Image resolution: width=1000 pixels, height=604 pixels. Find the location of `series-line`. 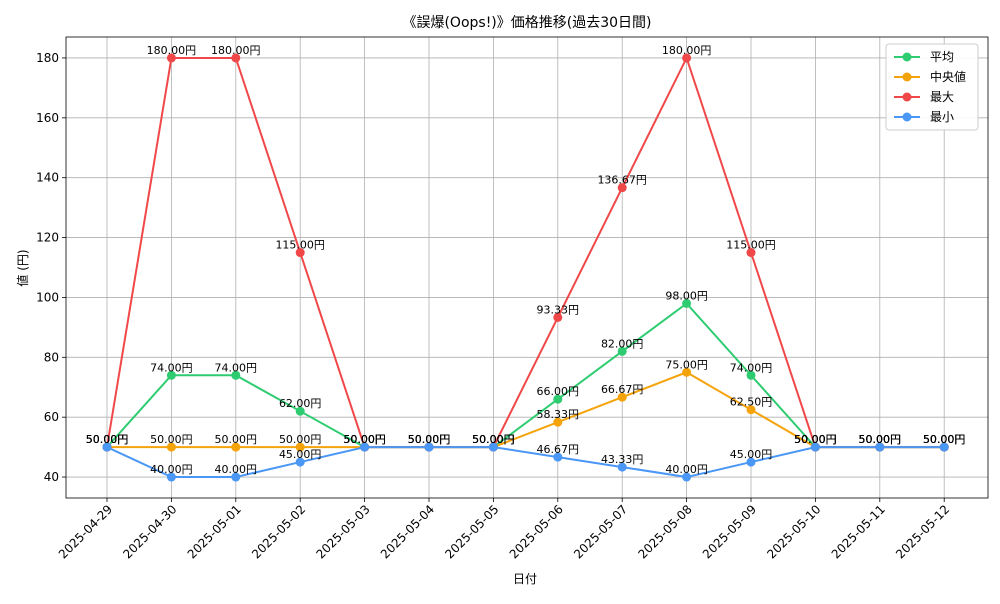

series-line is located at coordinates (526, 410).